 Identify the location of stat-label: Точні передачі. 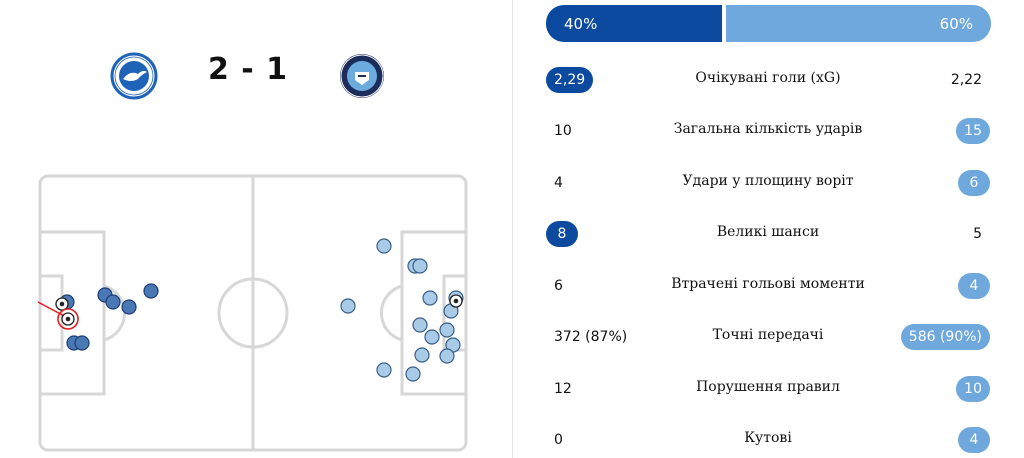
(768, 335).